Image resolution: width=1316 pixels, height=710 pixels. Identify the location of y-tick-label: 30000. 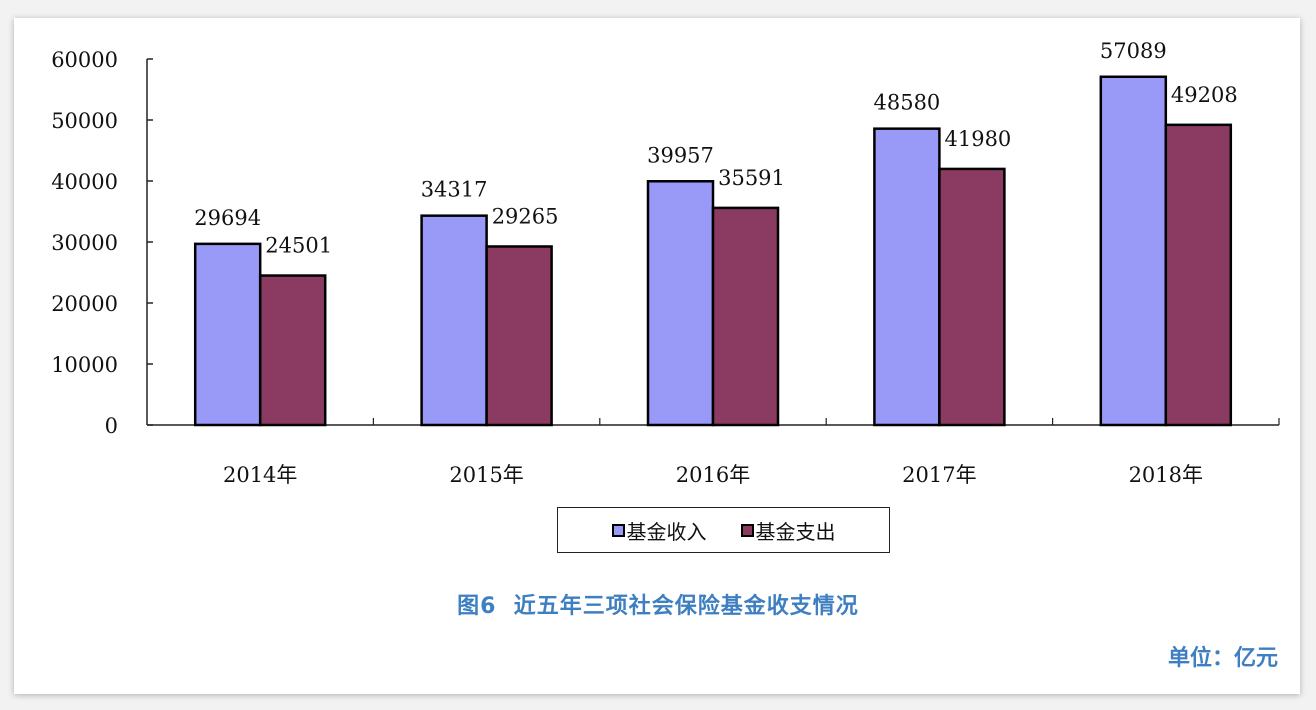
(84, 243).